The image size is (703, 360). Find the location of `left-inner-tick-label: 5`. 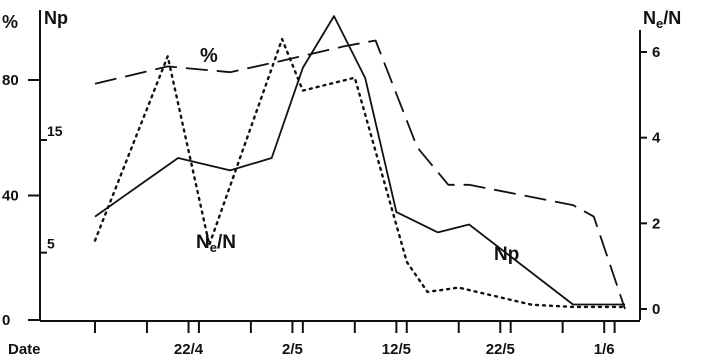

left-inner-tick-label: 5 is located at coordinates (51, 244).